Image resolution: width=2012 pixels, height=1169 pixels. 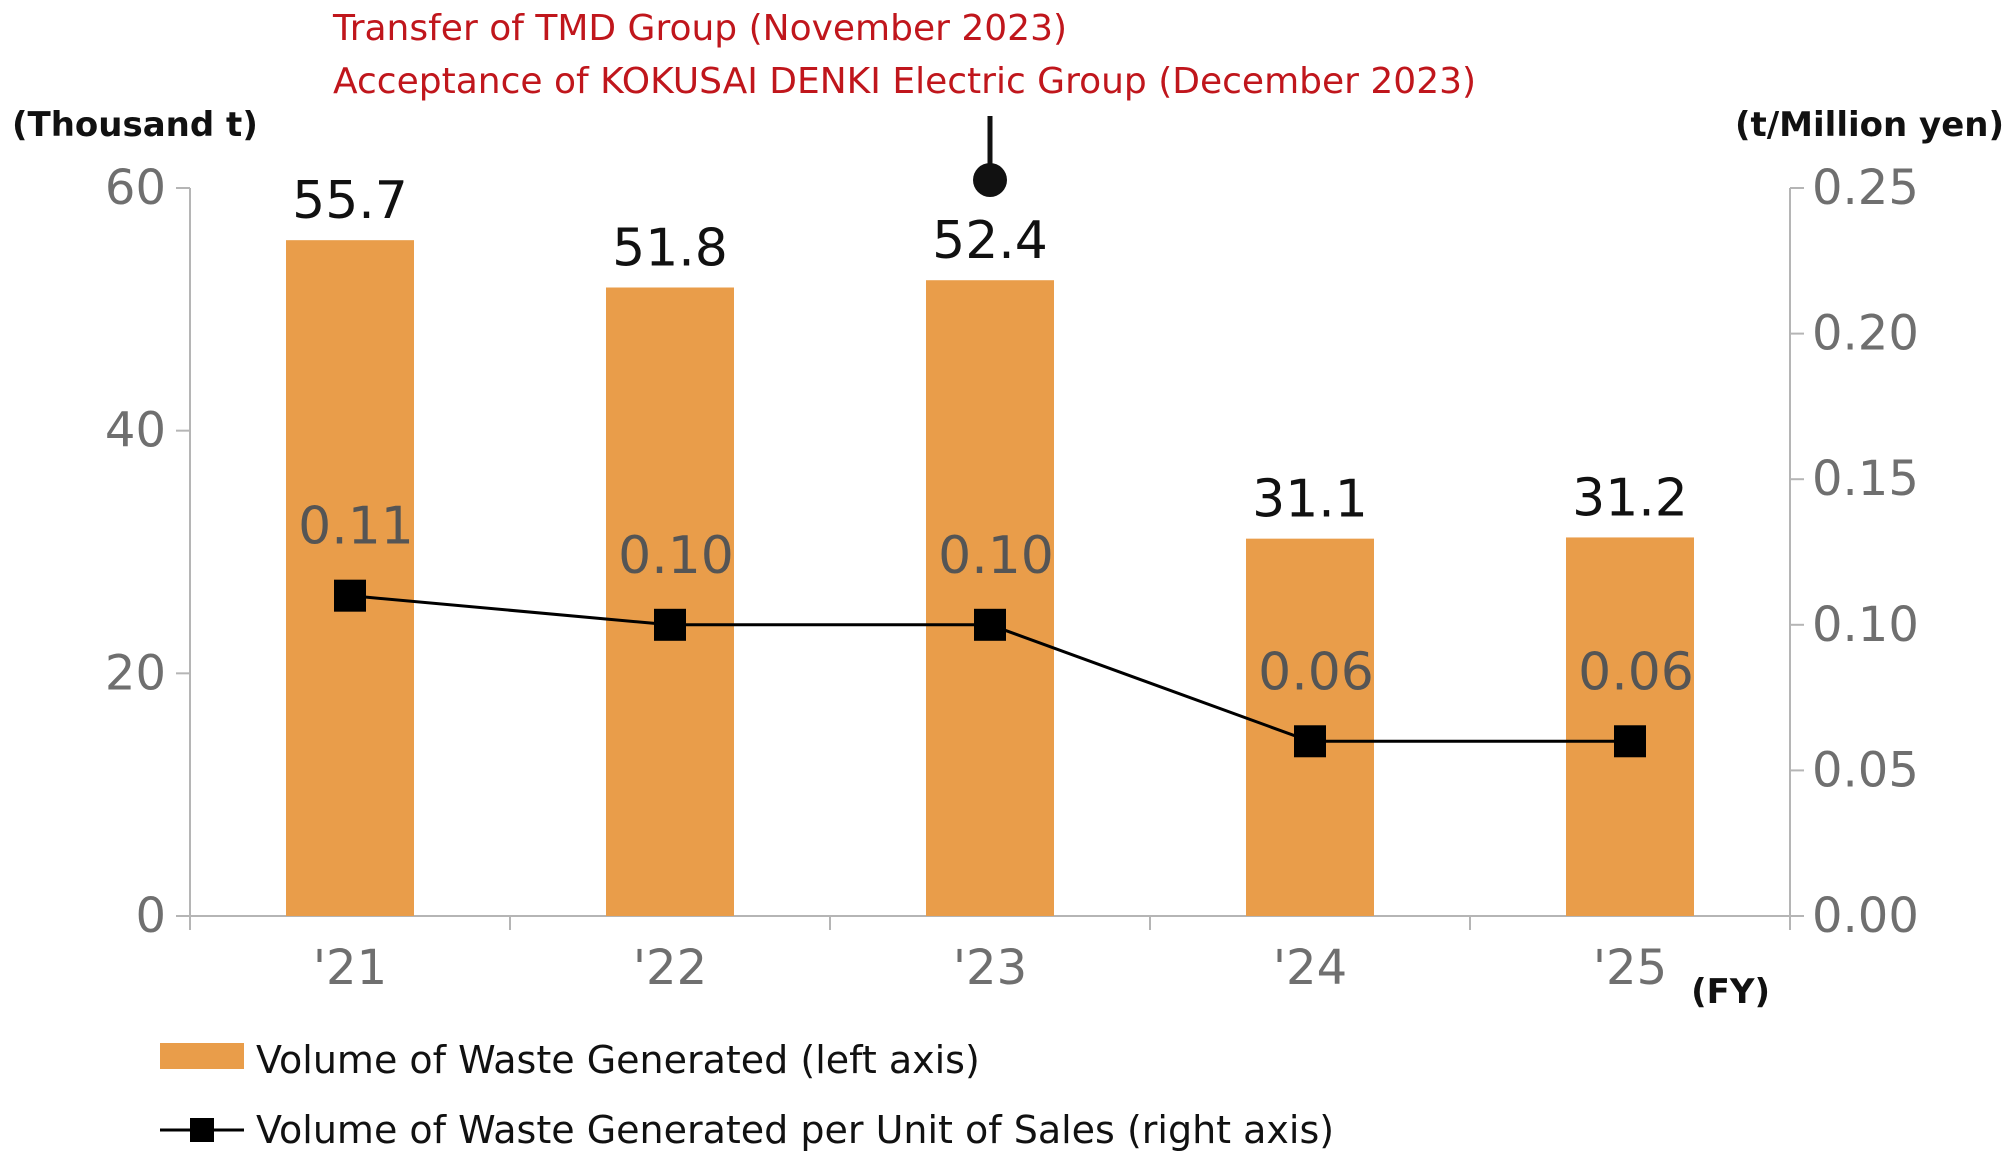 I want to click on legend-bar-label: Volume of Waste Generated (left axis), so click(x=618, y=1060).